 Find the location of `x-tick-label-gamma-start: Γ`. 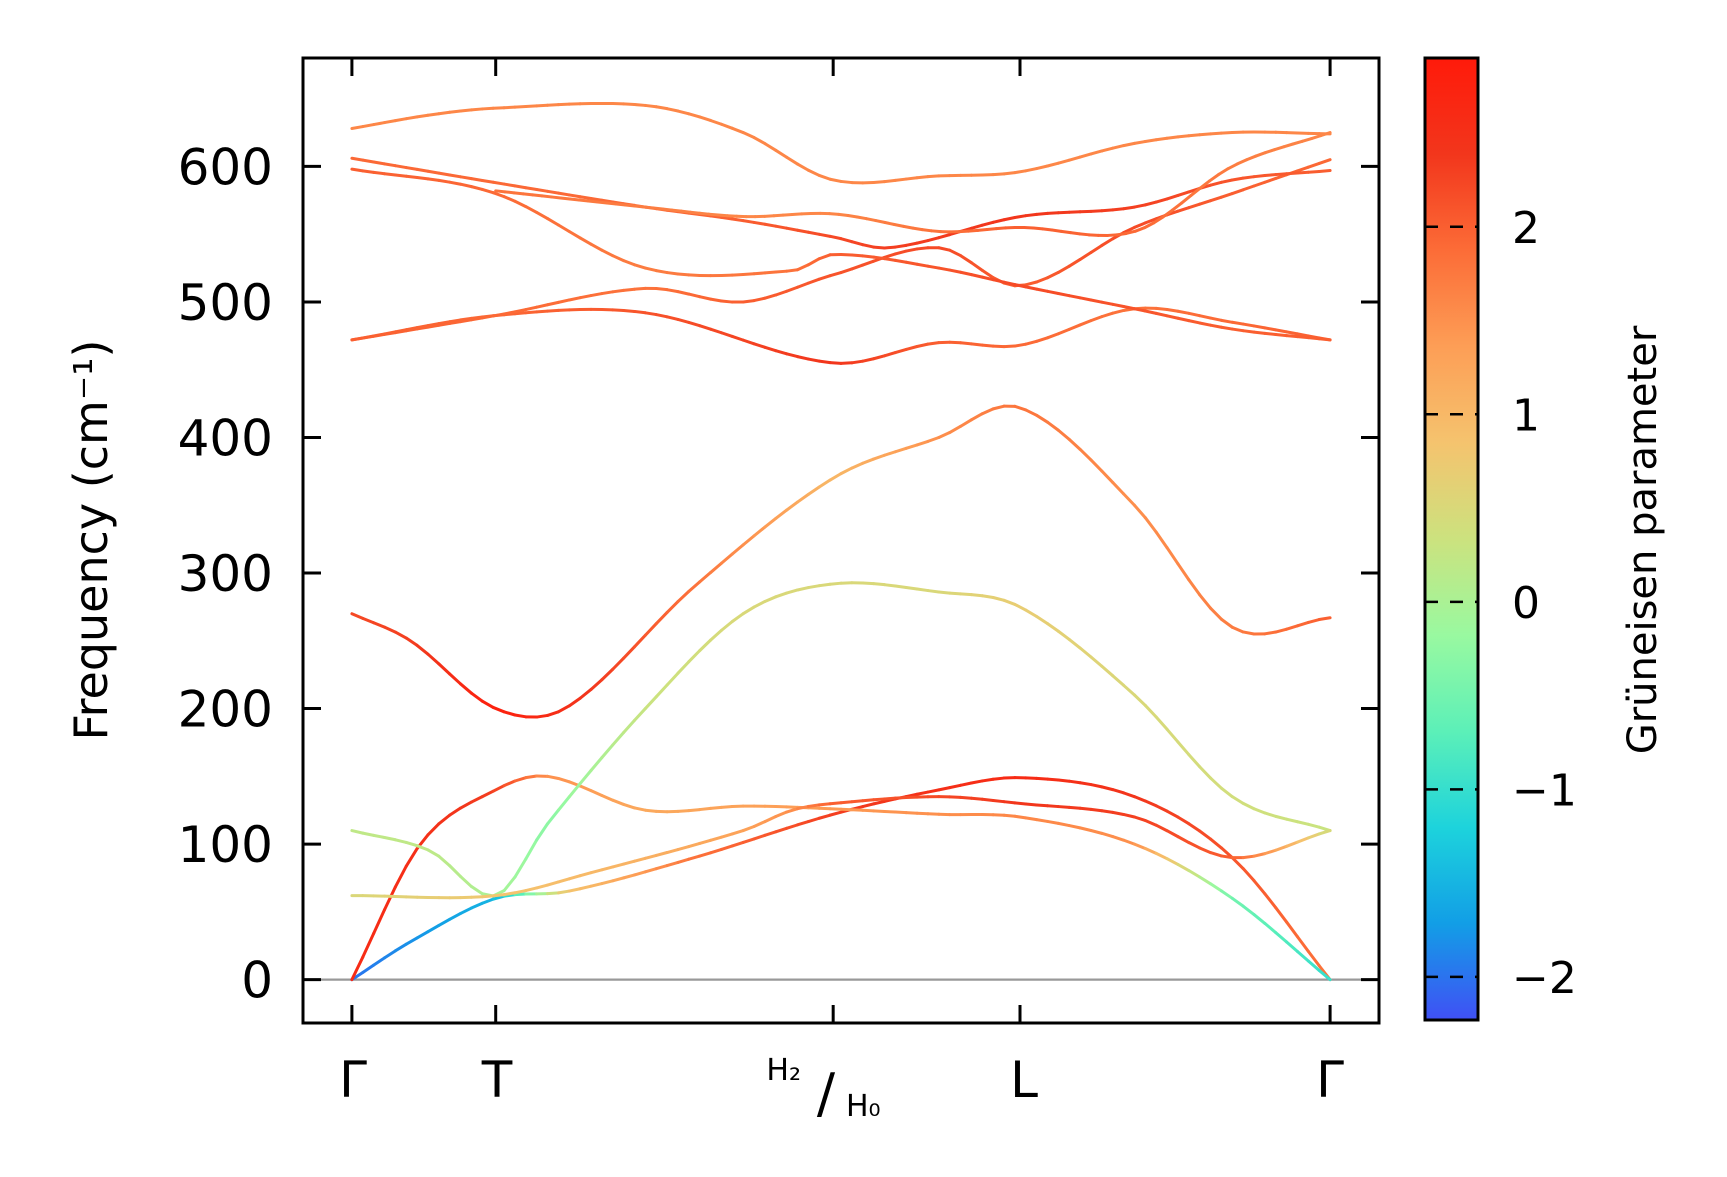

x-tick-label-gamma-start: Γ is located at coordinates (353, 1080).